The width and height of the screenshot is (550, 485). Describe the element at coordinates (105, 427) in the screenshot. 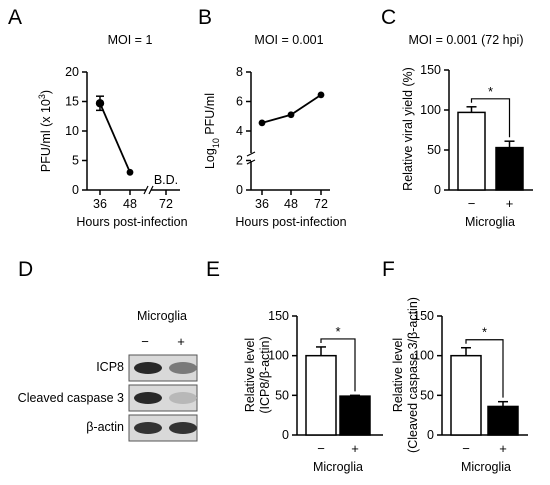

I see `blot-row-label-actin: β-actin` at that location.